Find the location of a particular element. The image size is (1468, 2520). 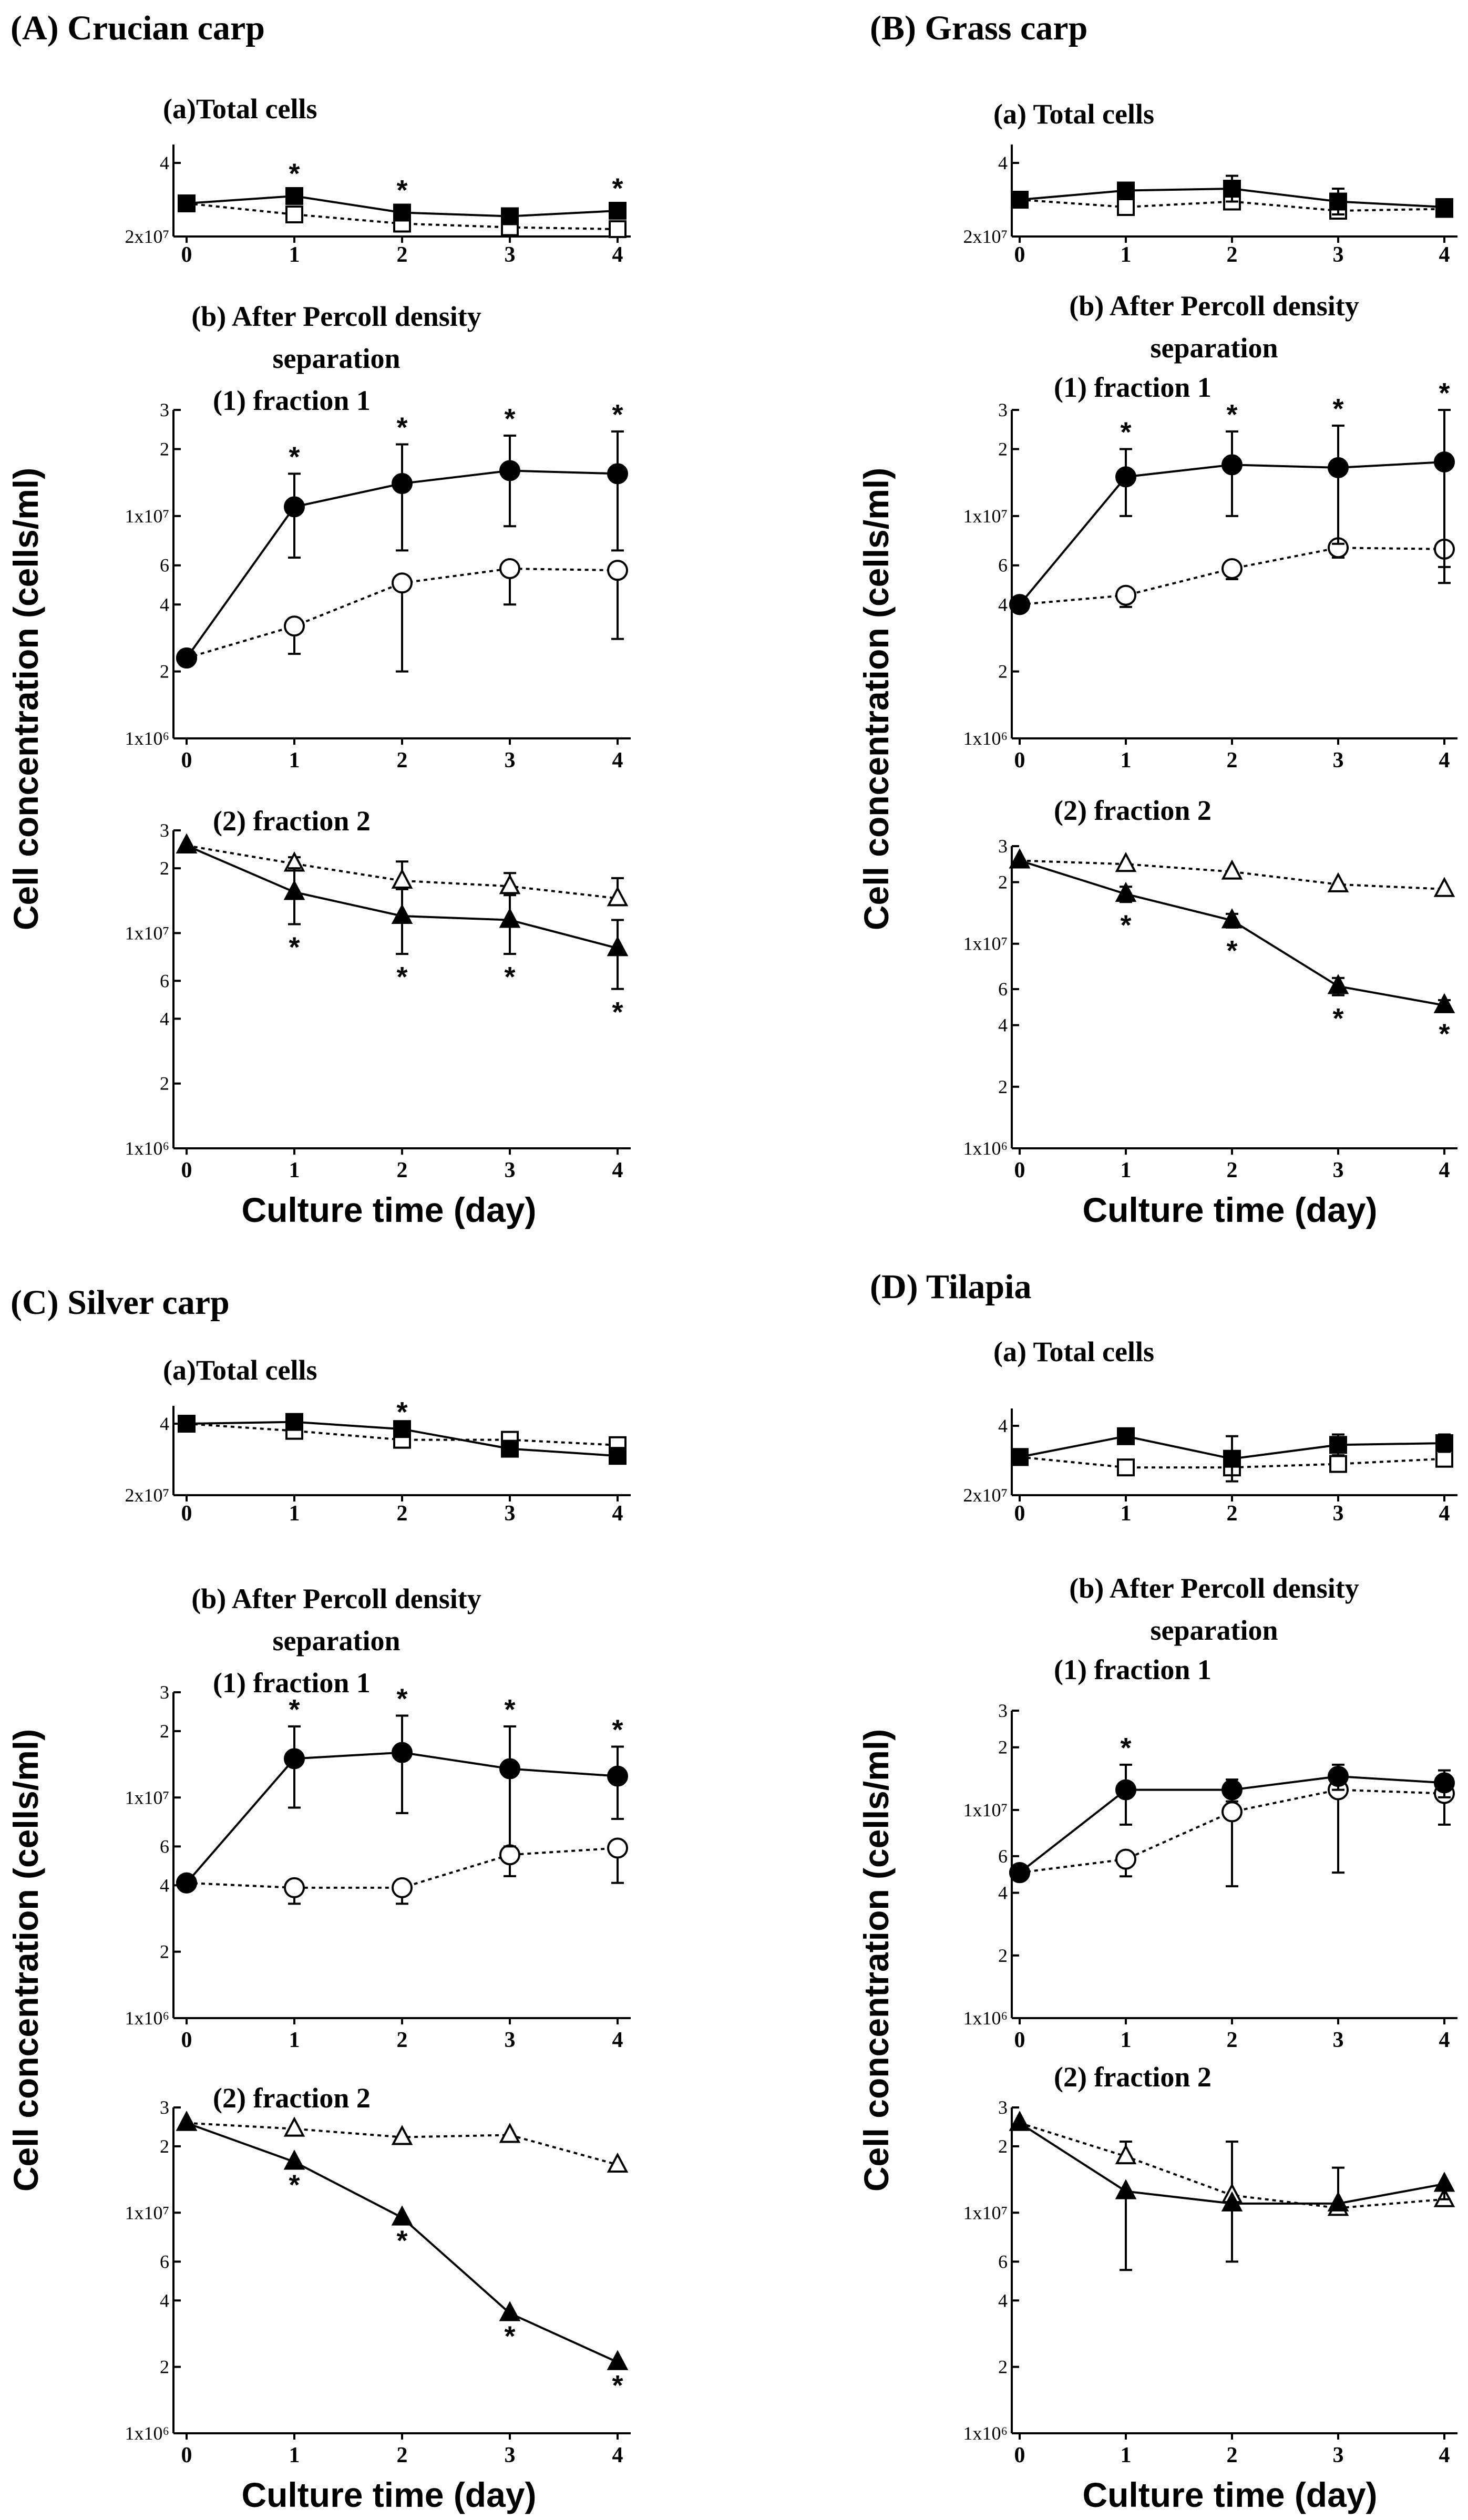

total-cells-title: (a) Total cells is located at coordinates (1074, 1351).